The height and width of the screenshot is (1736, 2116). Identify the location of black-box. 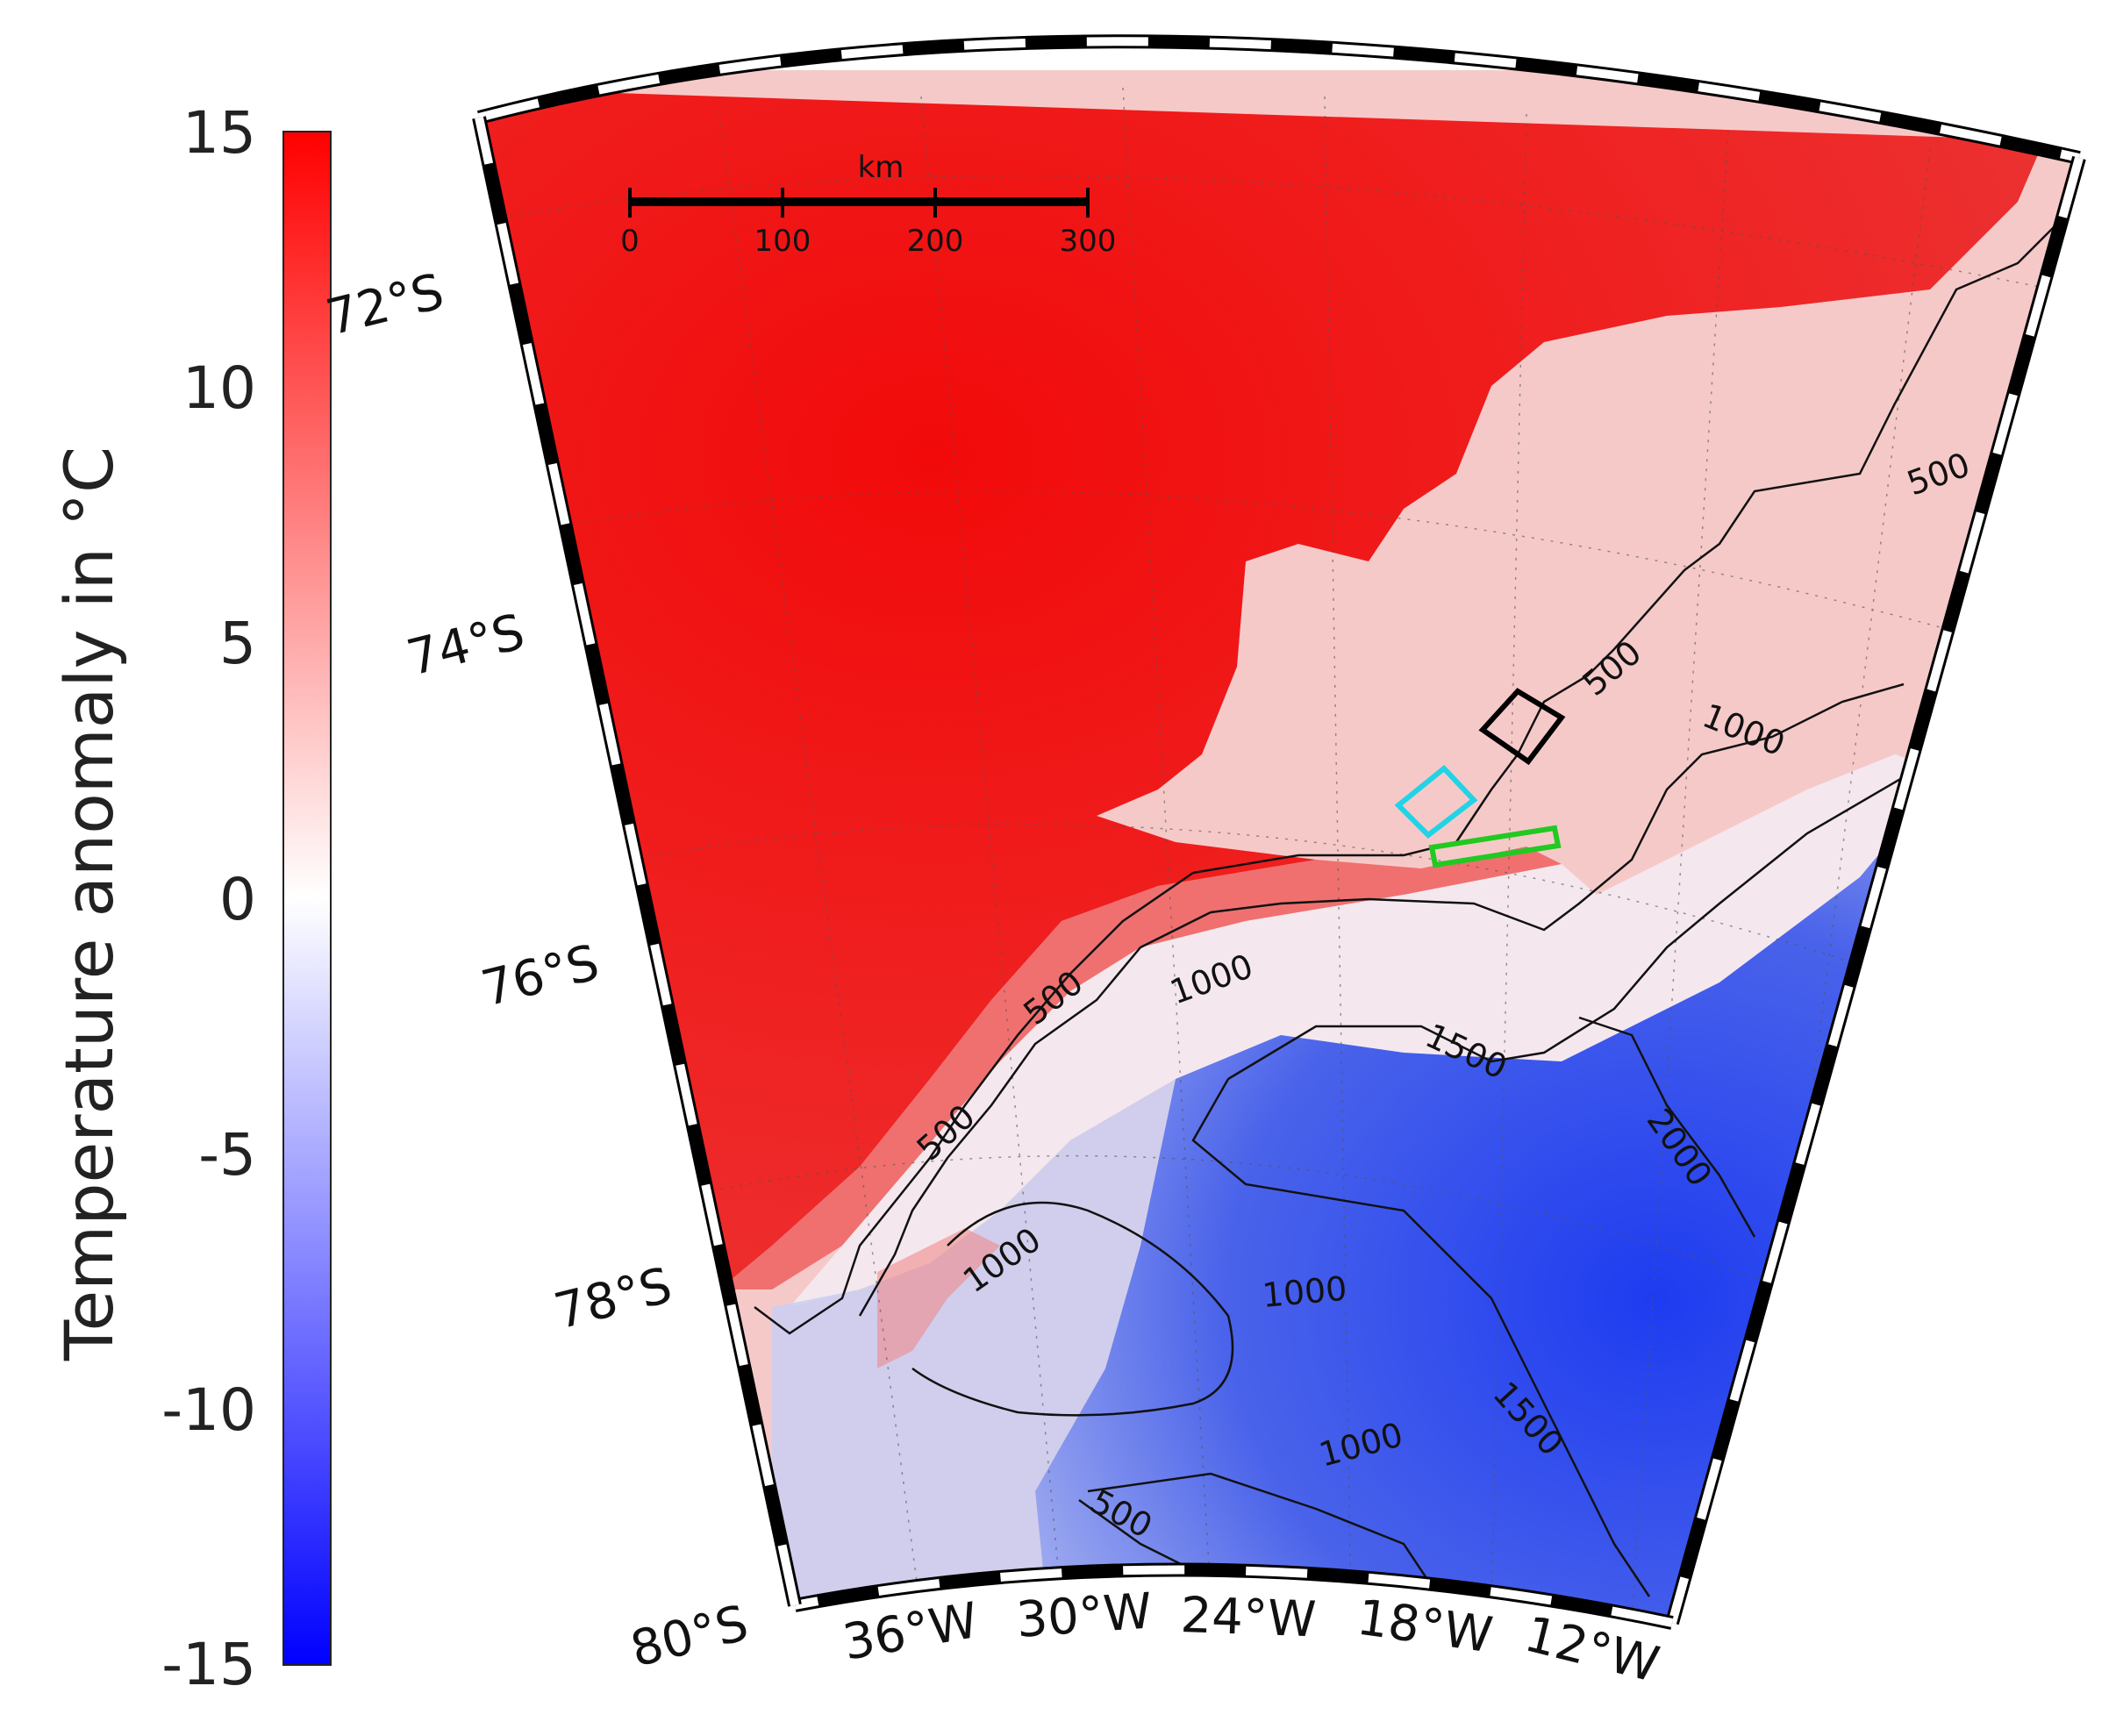
(1522, 727).